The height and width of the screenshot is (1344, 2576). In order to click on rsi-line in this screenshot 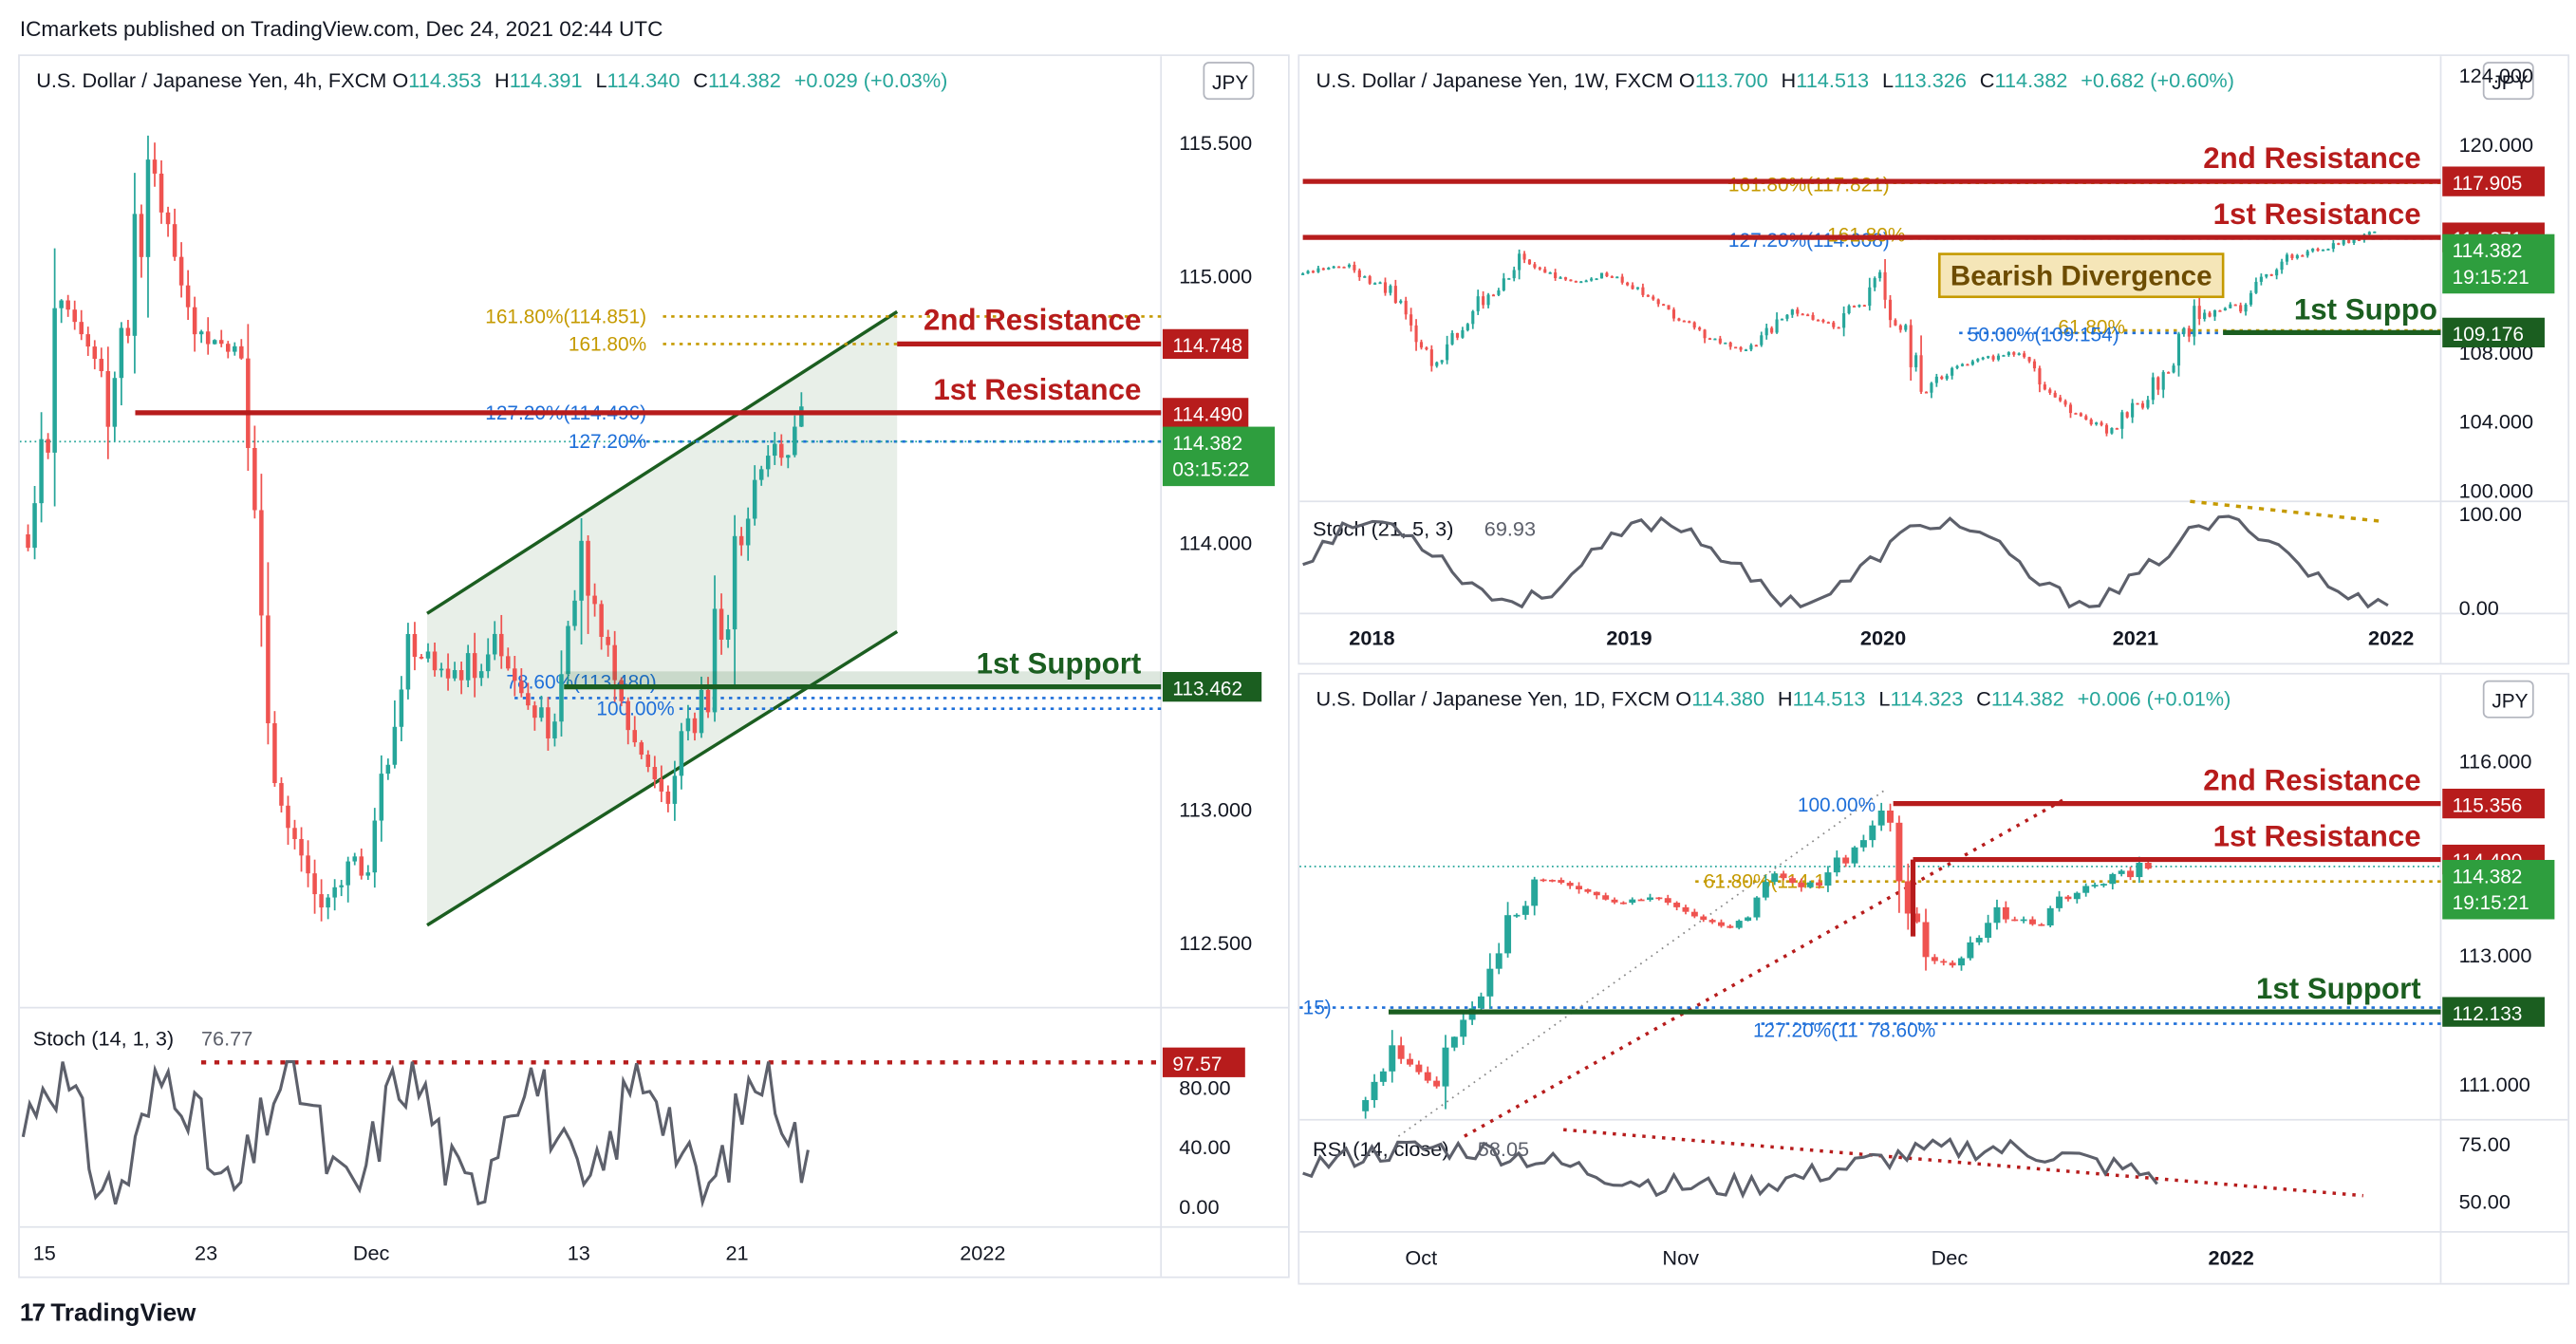, I will do `click(1730, 1168)`.